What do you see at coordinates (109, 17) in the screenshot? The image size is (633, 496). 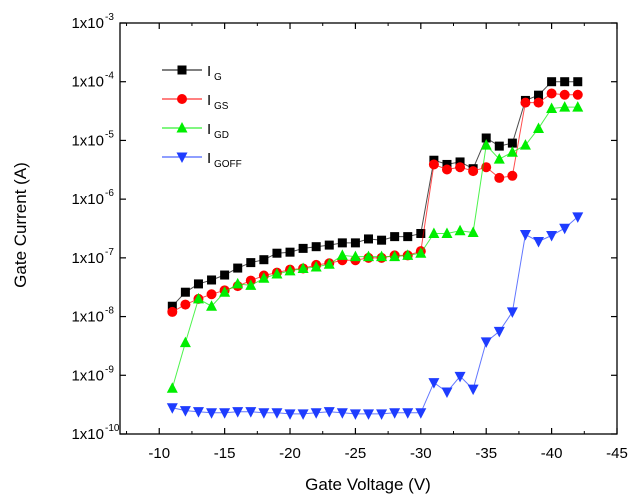 I see `y-tick-exponent: -3` at bounding box center [109, 17].